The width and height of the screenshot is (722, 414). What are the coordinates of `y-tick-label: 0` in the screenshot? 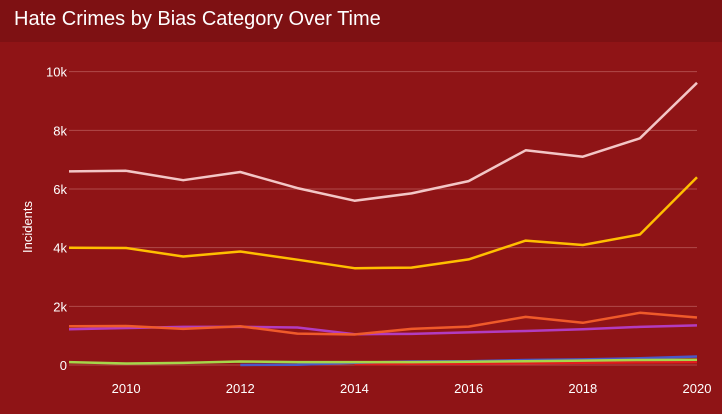 It's located at (63, 365).